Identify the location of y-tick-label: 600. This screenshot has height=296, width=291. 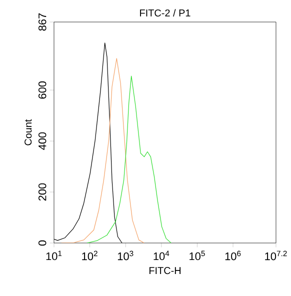
(42, 90).